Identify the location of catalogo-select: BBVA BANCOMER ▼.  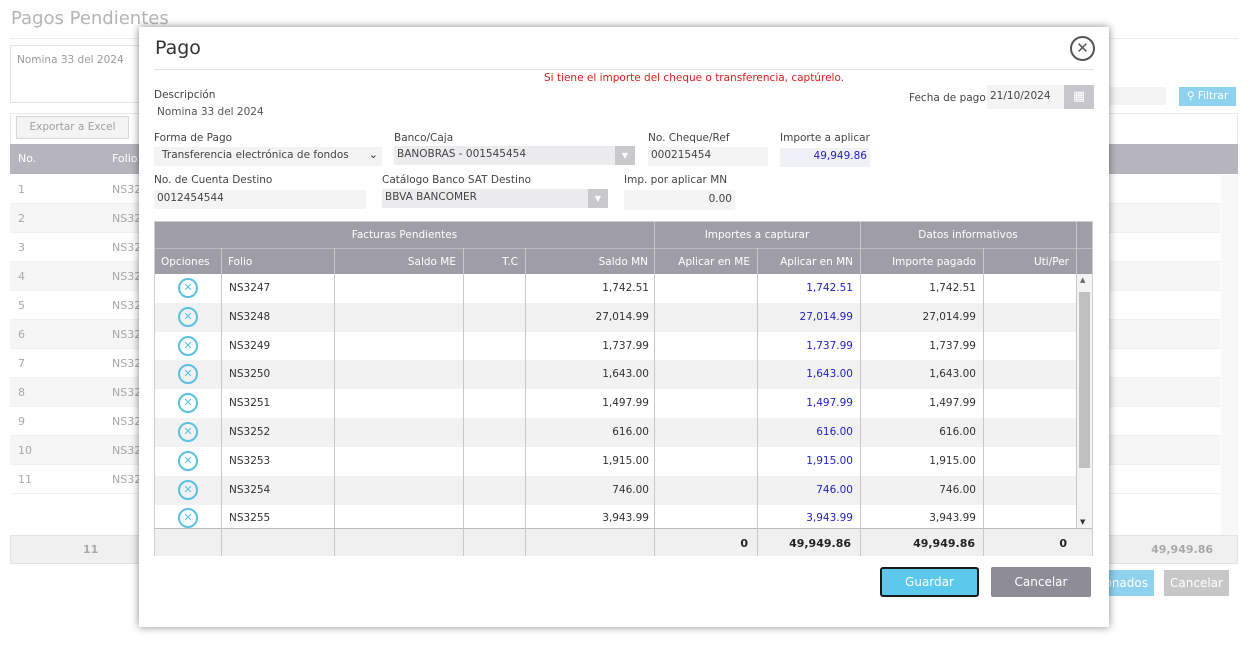
(495, 198).